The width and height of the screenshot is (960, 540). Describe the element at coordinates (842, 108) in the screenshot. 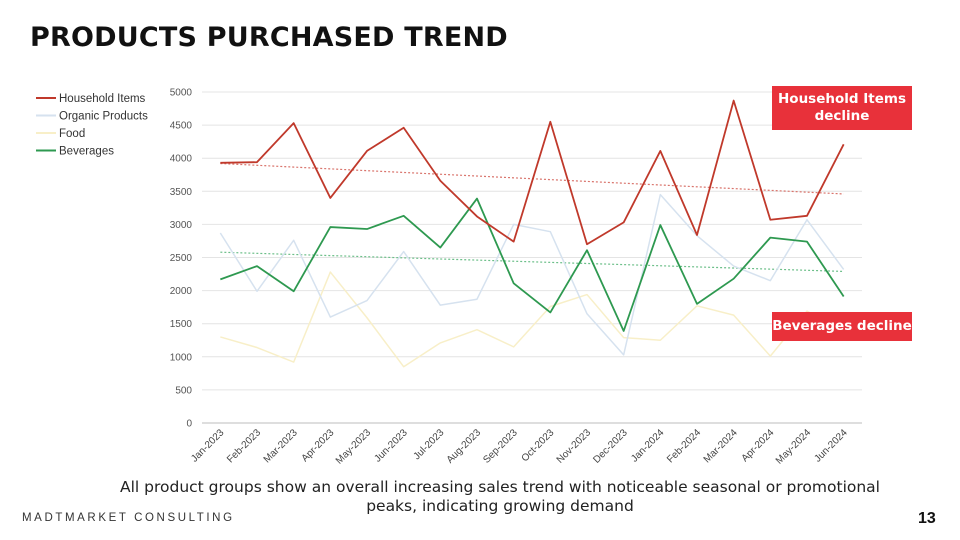

I see `household-decline-callout: Household Items decline` at that location.